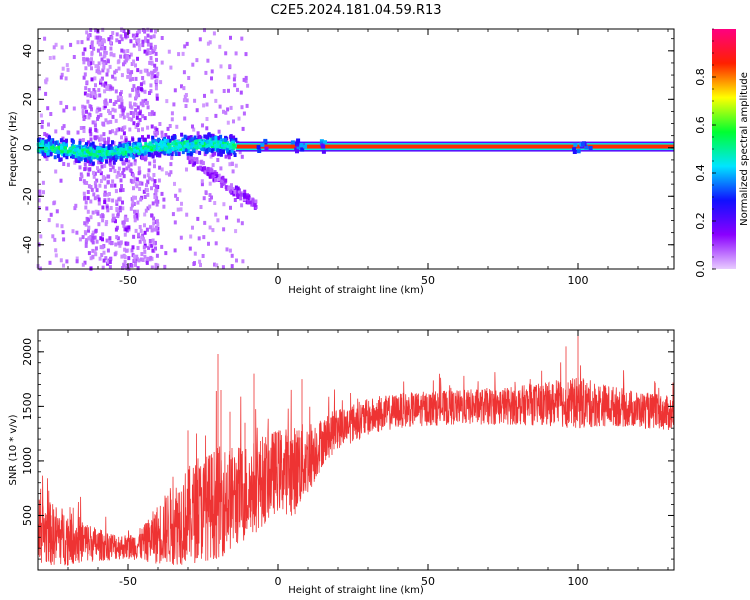  What do you see at coordinates (13, 449) in the screenshot?
I see `snr-y-axis-label: SNR (10 * v/v)` at bounding box center [13, 449].